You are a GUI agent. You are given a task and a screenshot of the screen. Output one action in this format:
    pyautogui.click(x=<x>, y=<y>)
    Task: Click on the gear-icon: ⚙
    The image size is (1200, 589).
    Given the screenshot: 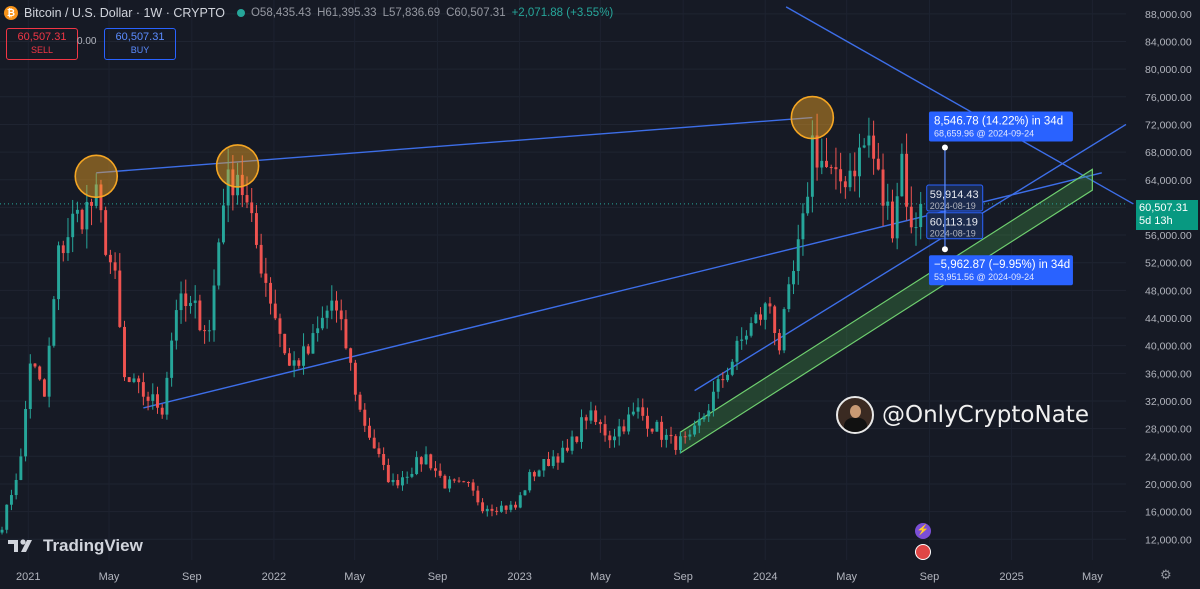 What is the action you would take?
    pyautogui.click(x=1166, y=574)
    